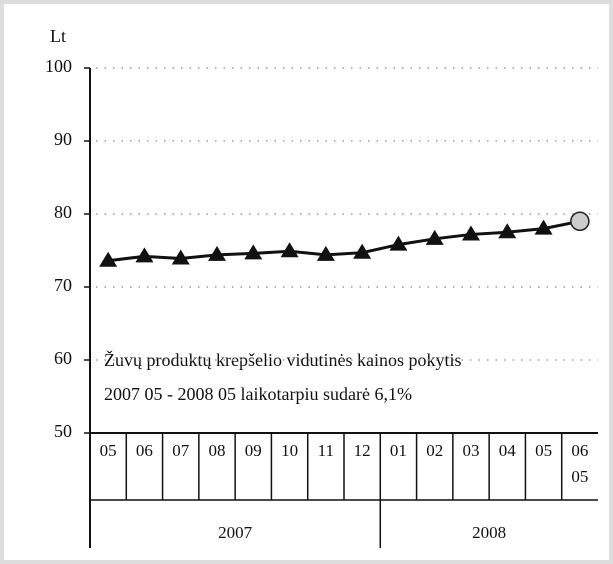  What do you see at coordinates (344, 241) in the screenshot?
I see `line` at bounding box center [344, 241].